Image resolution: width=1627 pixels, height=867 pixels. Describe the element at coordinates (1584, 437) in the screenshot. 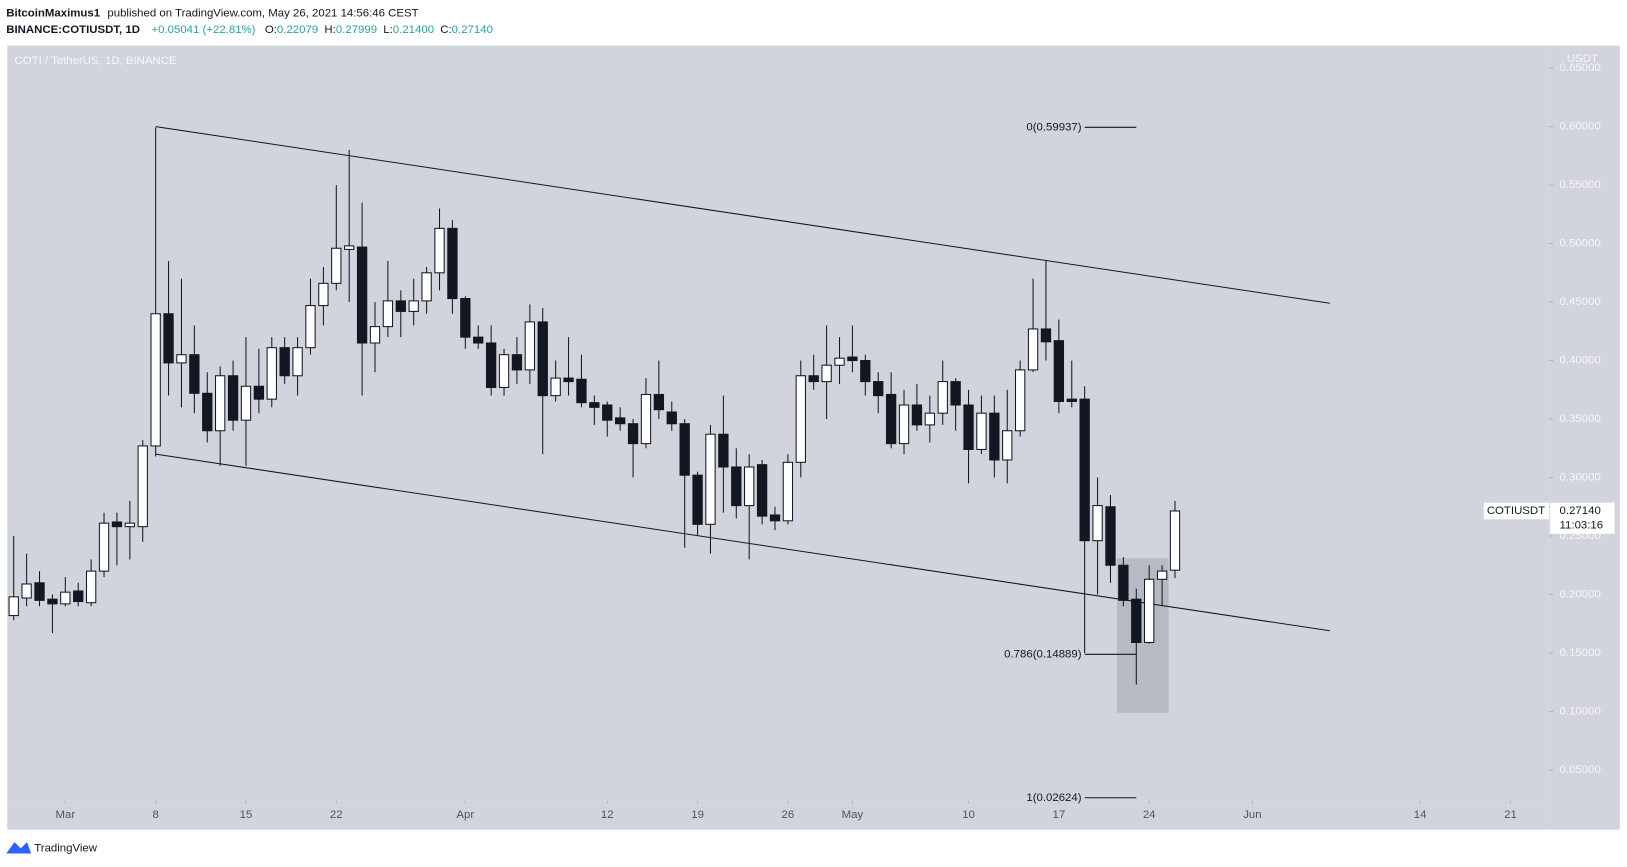

I see `price-axis` at that location.